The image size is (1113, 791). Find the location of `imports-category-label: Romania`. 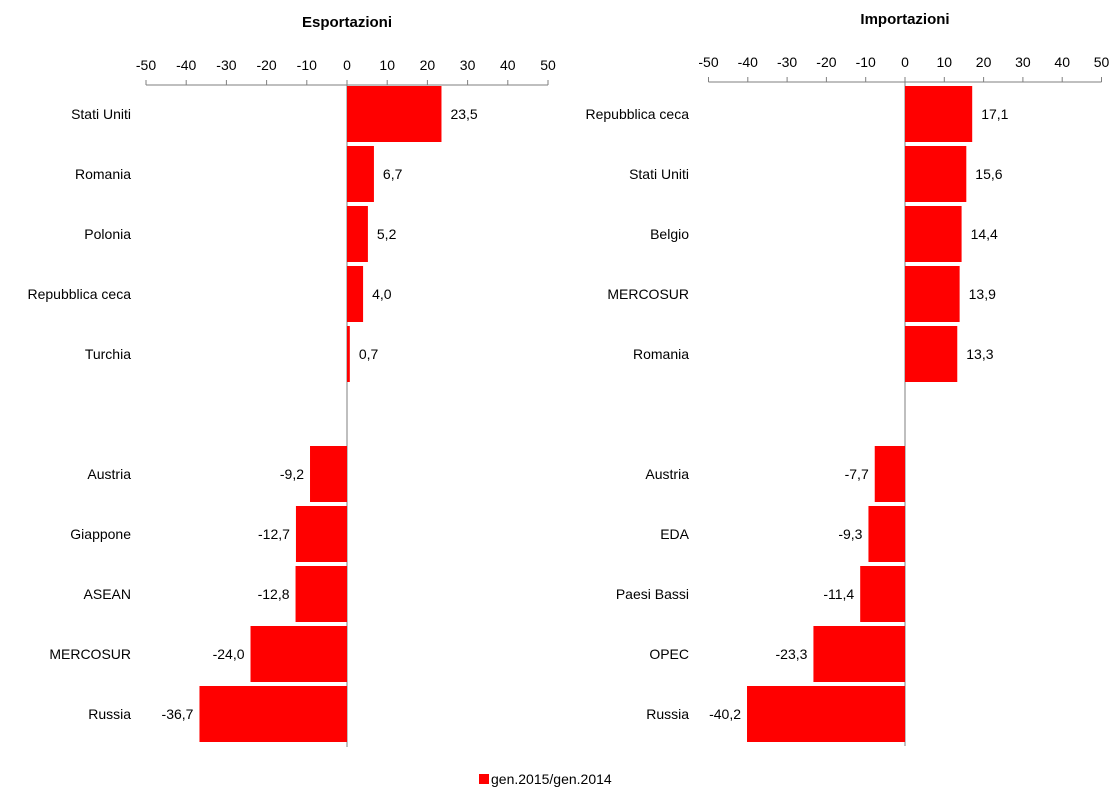

imports-category-label: Romania is located at coordinates (661, 354).